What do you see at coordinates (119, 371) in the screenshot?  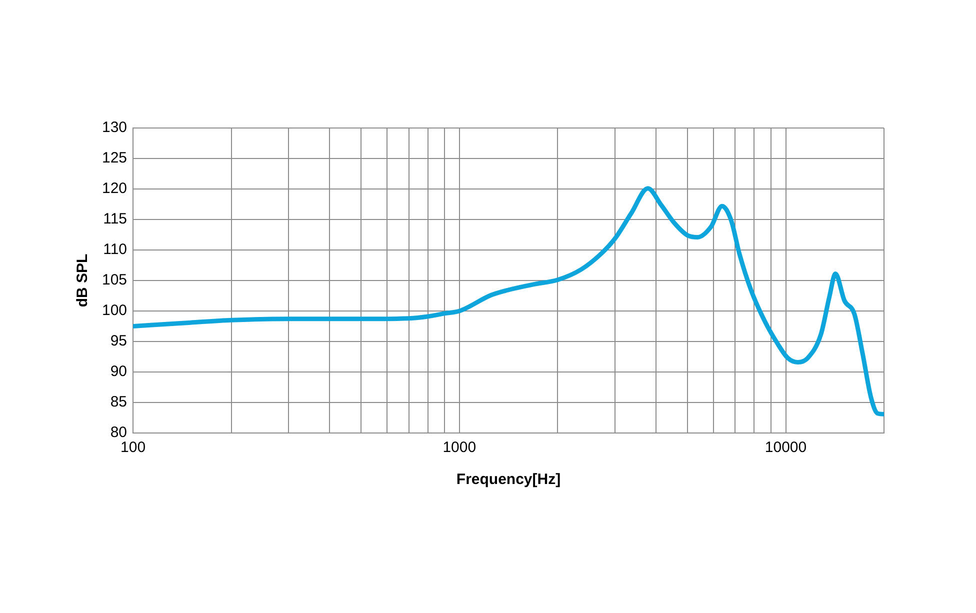 I see `y-tick-label: 90` at bounding box center [119, 371].